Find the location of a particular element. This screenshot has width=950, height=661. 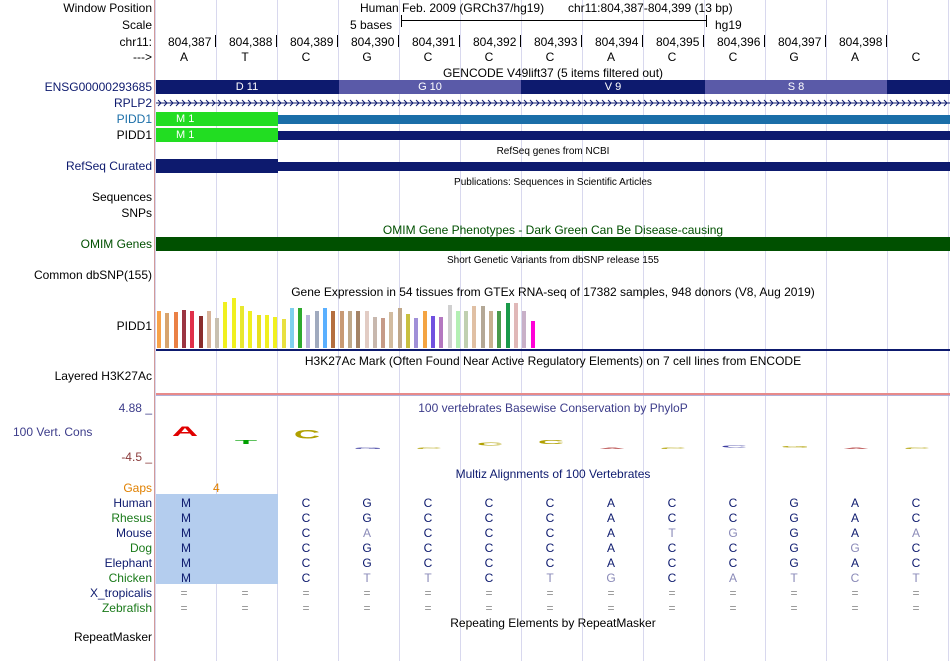

rplp2-gene-label: RPLP2 is located at coordinates (132, 103).